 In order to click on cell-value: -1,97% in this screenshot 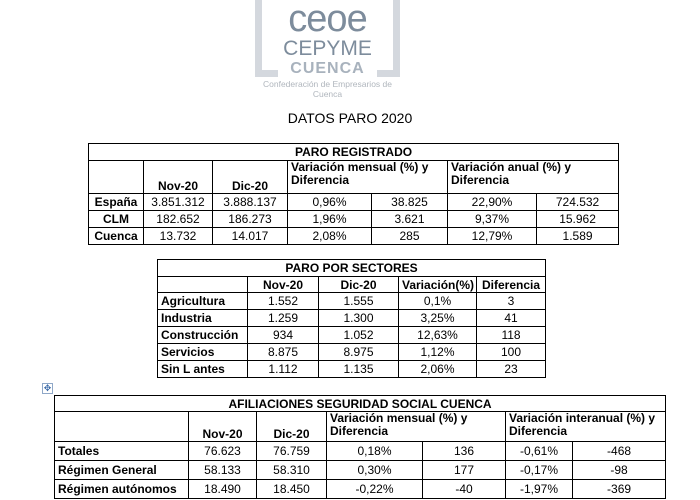, I will do `click(539, 489)`.